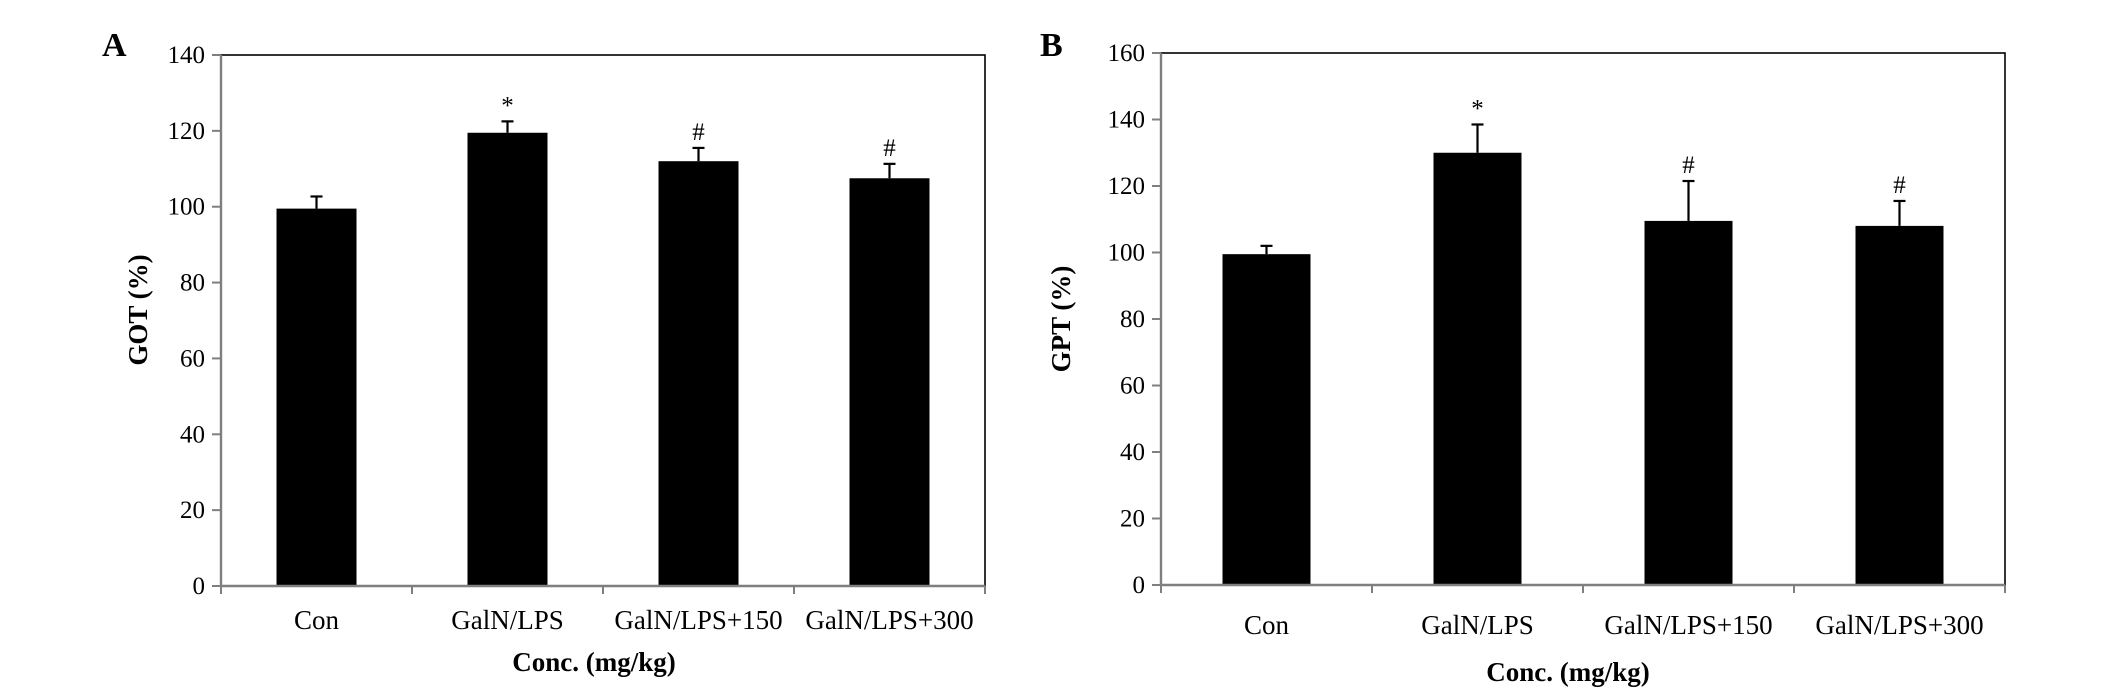 The height and width of the screenshot is (694, 2126). I want to click on panel-a-x-axis-label: Conc. (mg/kg), so click(594, 662).